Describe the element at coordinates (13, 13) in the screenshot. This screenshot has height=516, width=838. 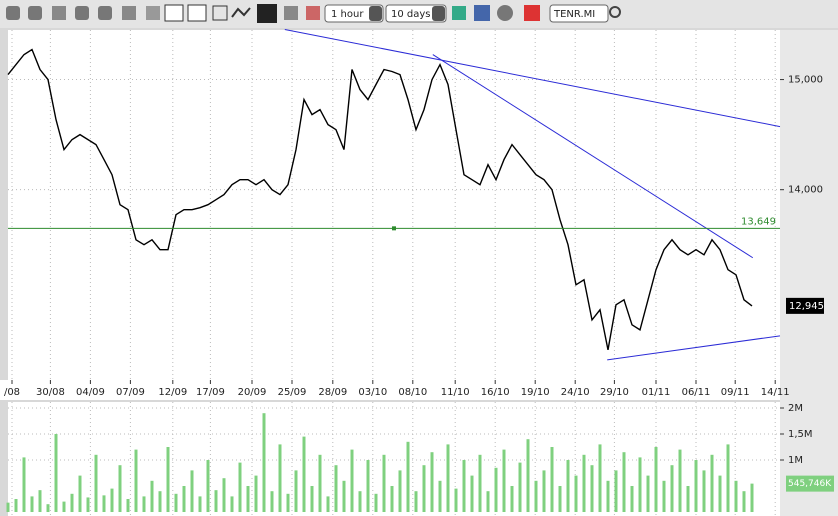
I see `zoom-in` at that location.